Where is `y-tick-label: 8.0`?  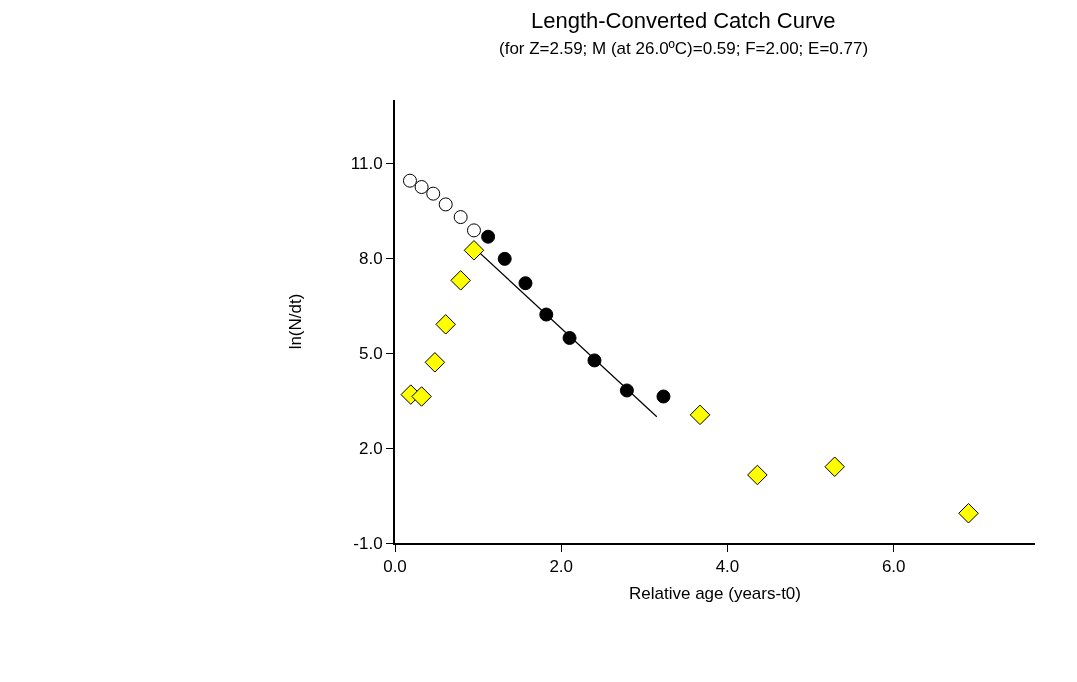
y-tick-label: 8.0 is located at coordinates (370, 259).